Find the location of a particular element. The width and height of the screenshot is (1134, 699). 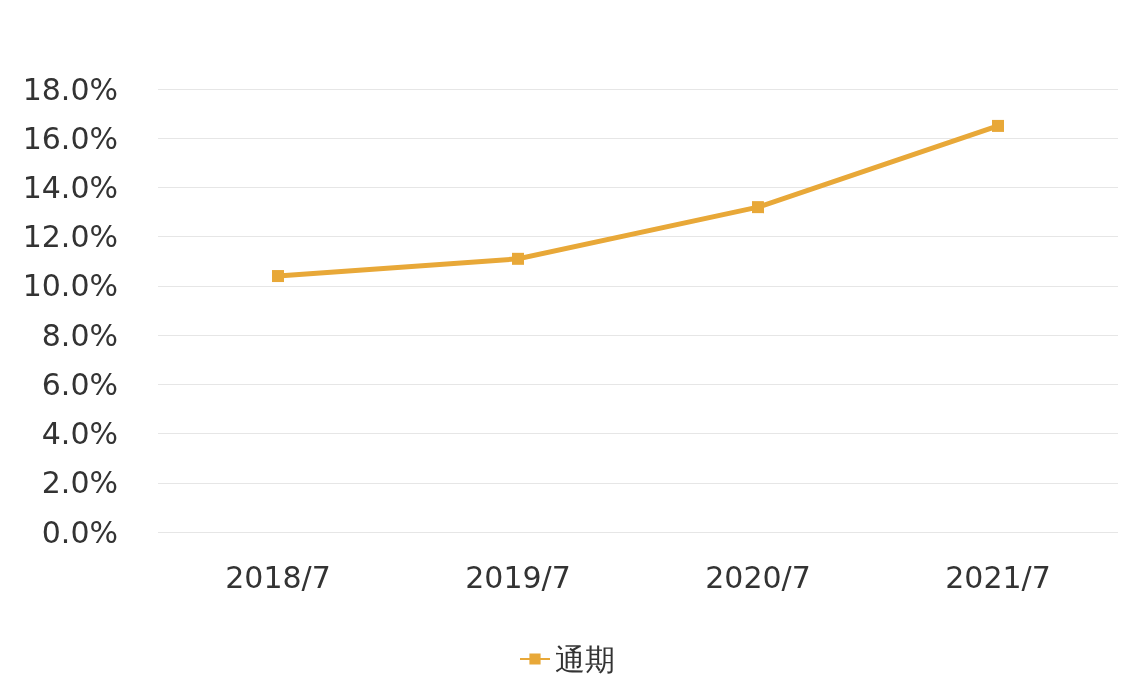

legend-label: 通期 is located at coordinates (585, 659).